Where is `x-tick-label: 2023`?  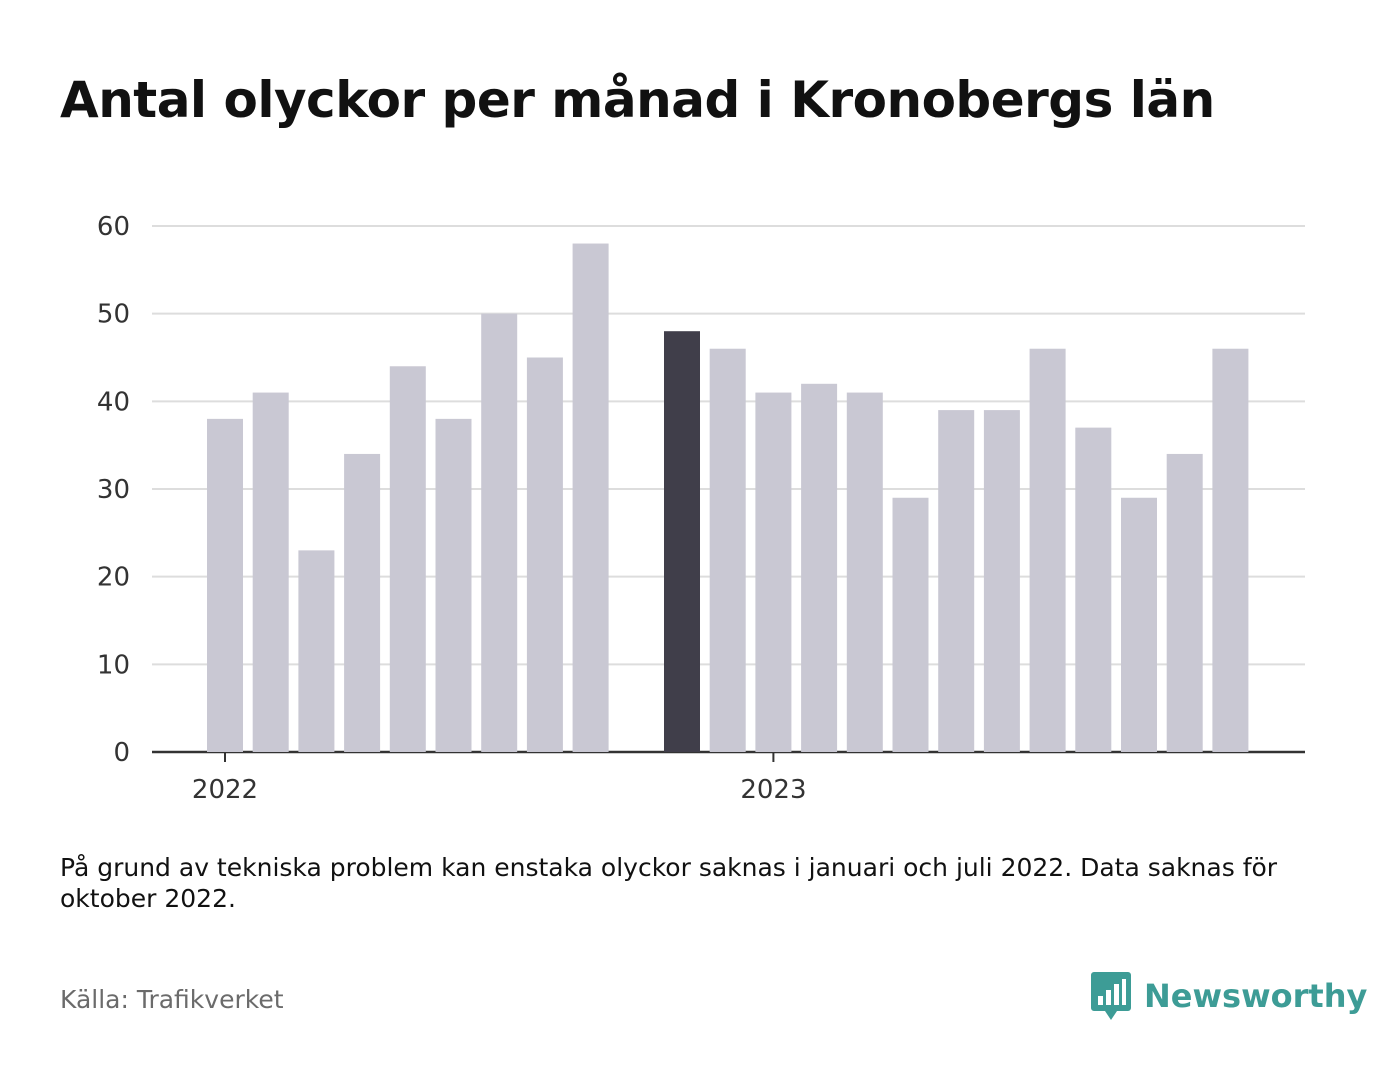 x-tick-label: 2023 is located at coordinates (773, 790).